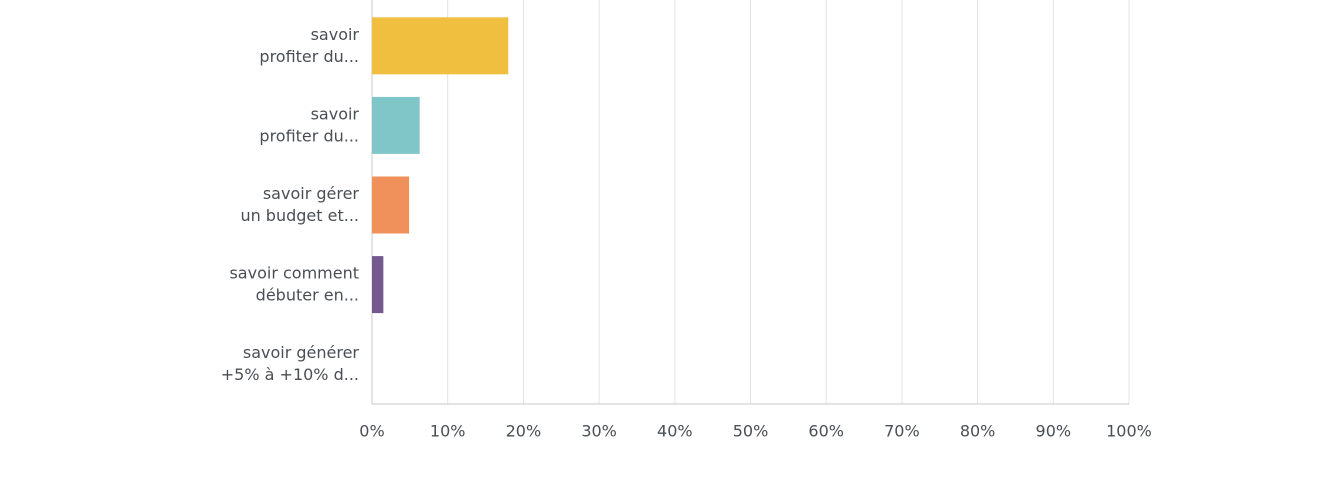 The image size is (1320, 500). What do you see at coordinates (902, 431) in the screenshot?
I see `x-tick-label: 70%` at bounding box center [902, 431].